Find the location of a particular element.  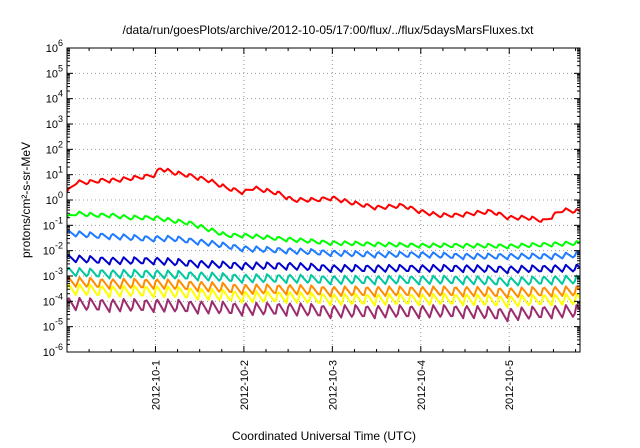

x-tick-label: 2012-10-4 is located at coordinates (422, 385).